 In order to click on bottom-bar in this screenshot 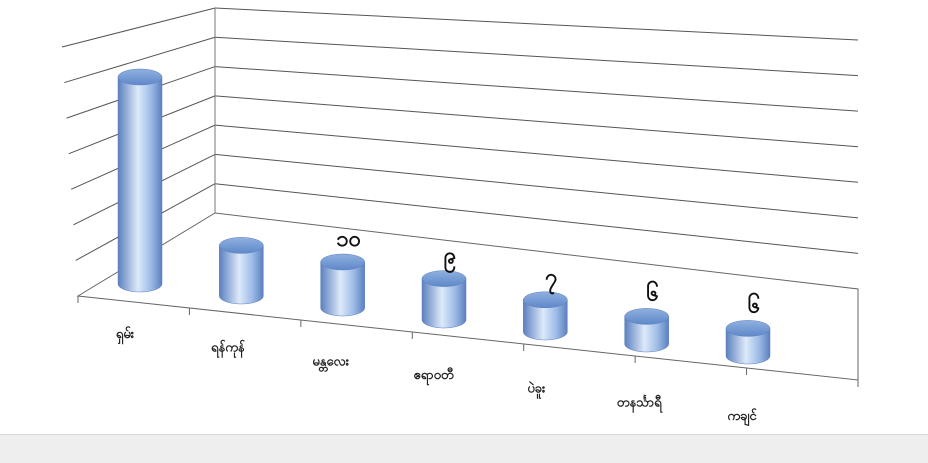, I will do `click(464, 448)`.